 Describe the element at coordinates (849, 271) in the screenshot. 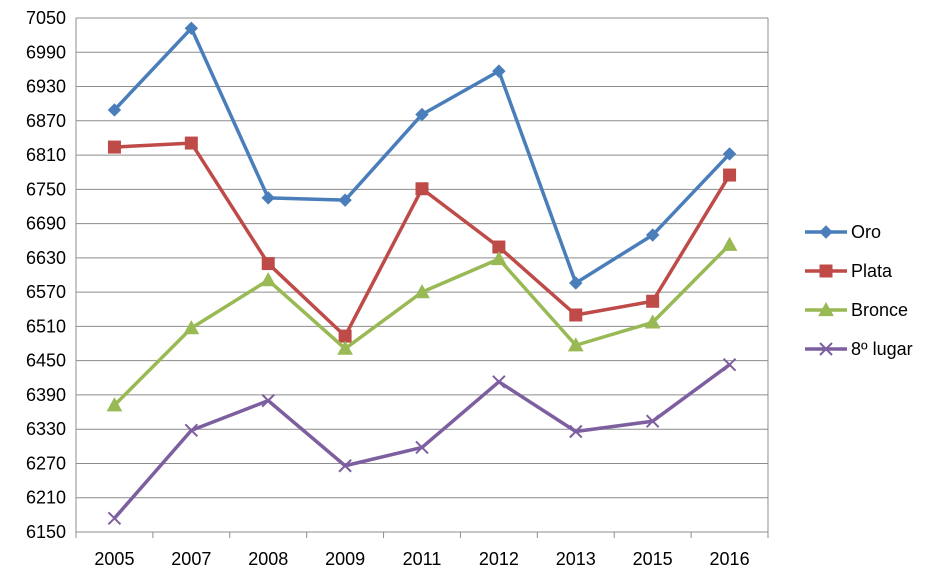

I see `legend-entry-plata: Plata` at that location.